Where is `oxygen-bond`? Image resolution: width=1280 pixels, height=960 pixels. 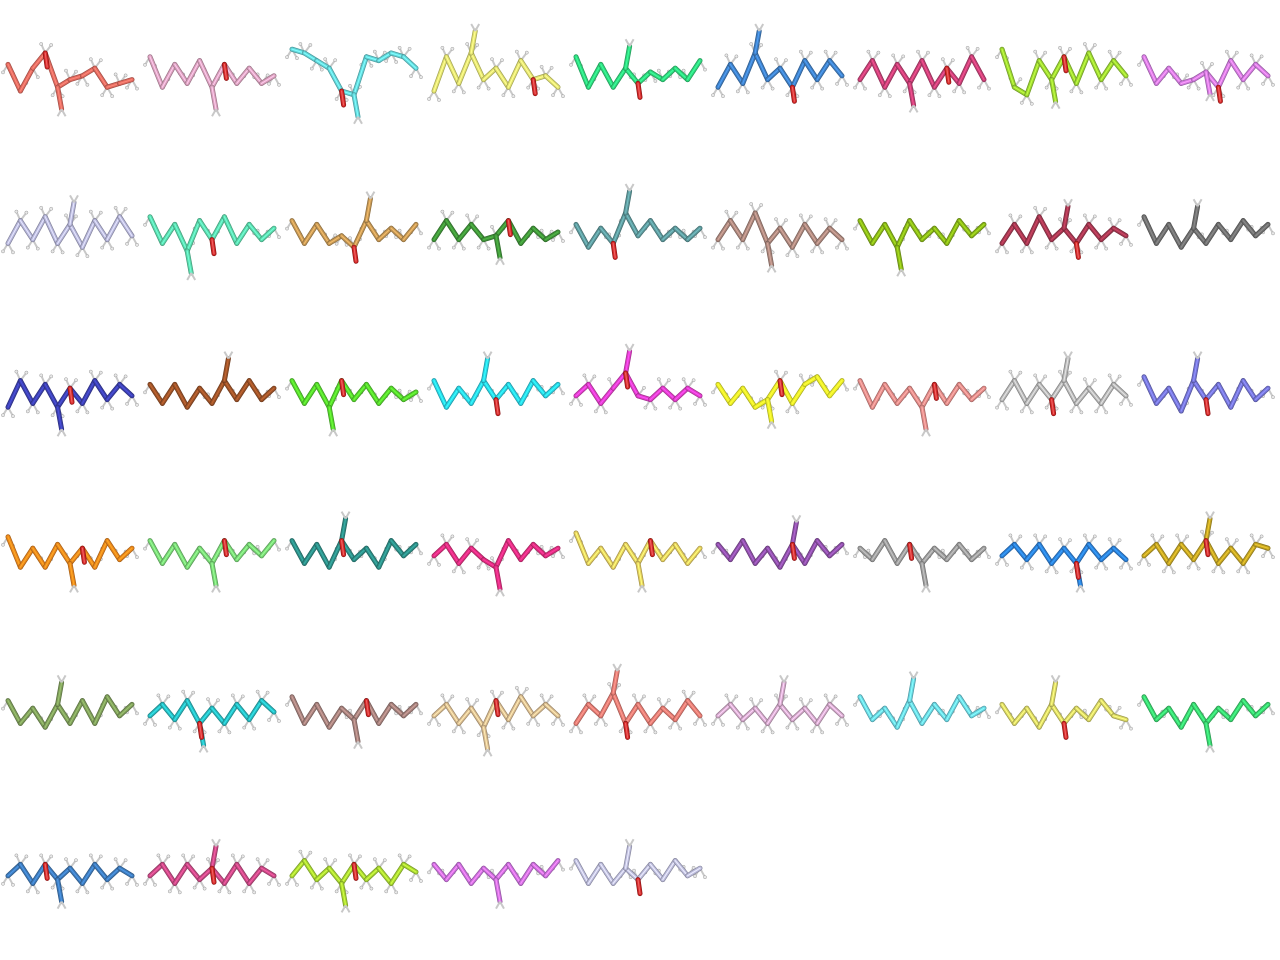 oxygen-bond is located at coordinates (793, 94).